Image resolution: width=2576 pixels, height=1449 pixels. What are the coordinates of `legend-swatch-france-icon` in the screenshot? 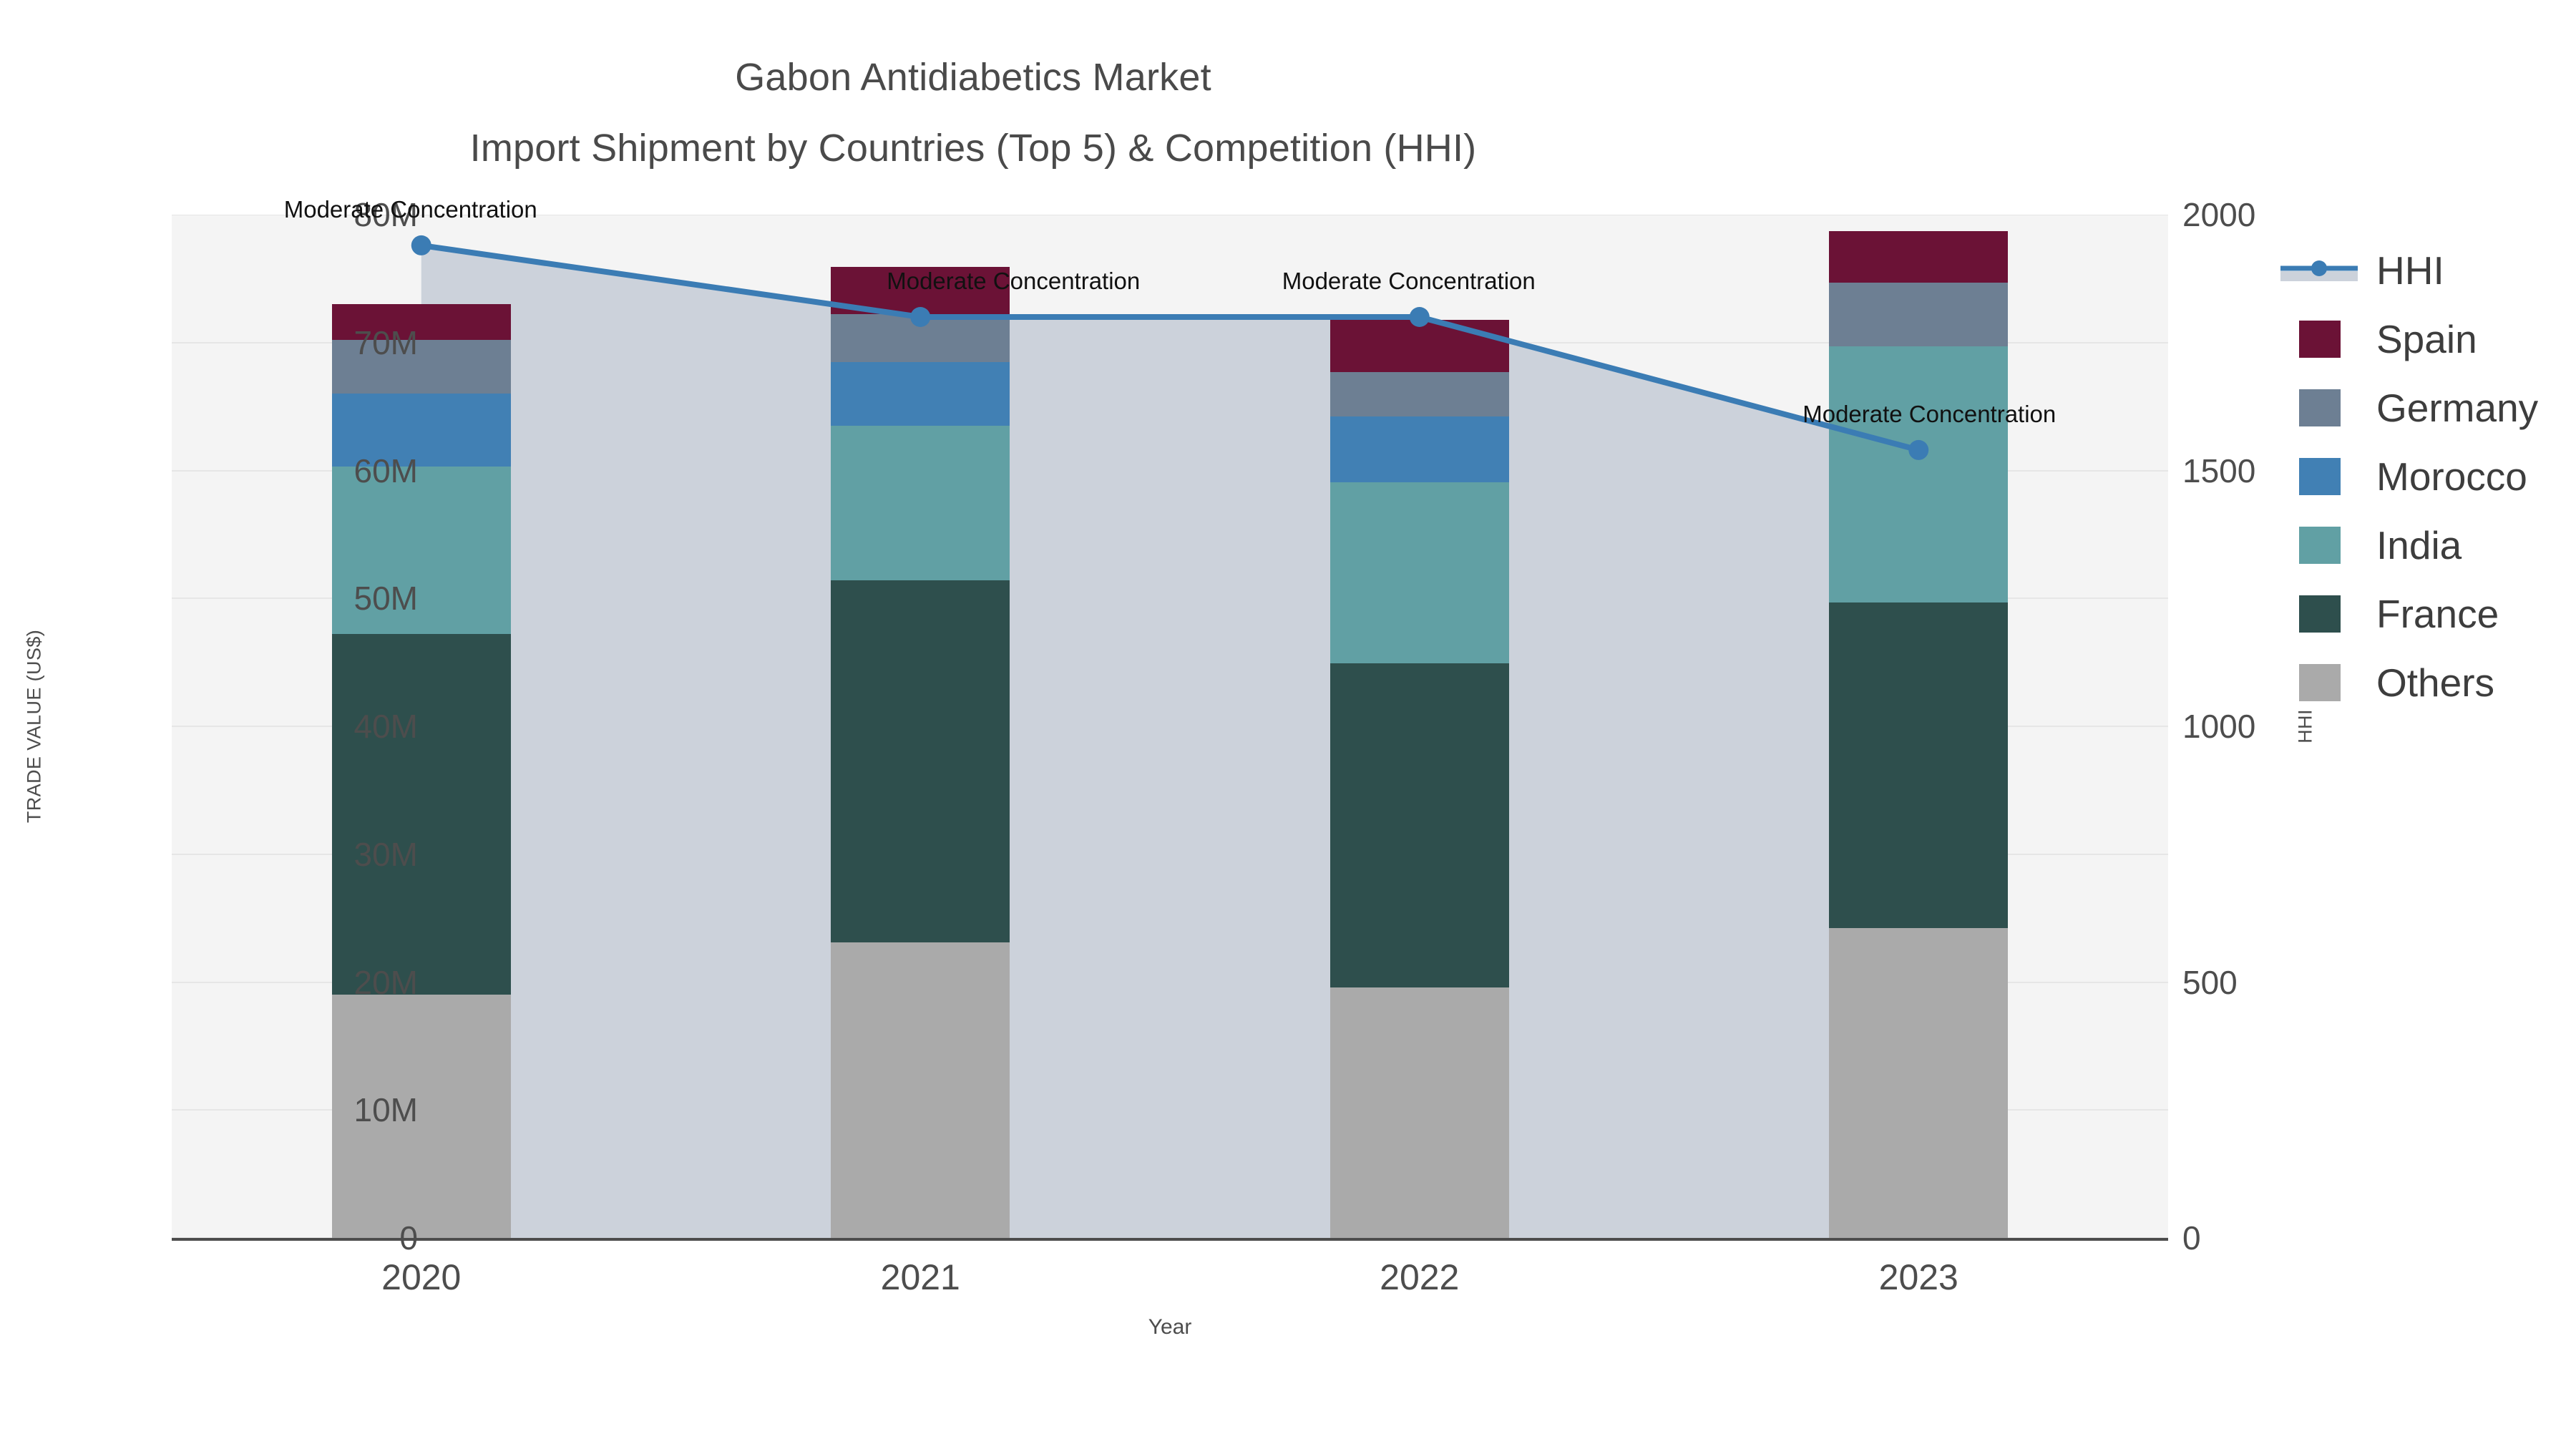 It's located at (2319, 614).